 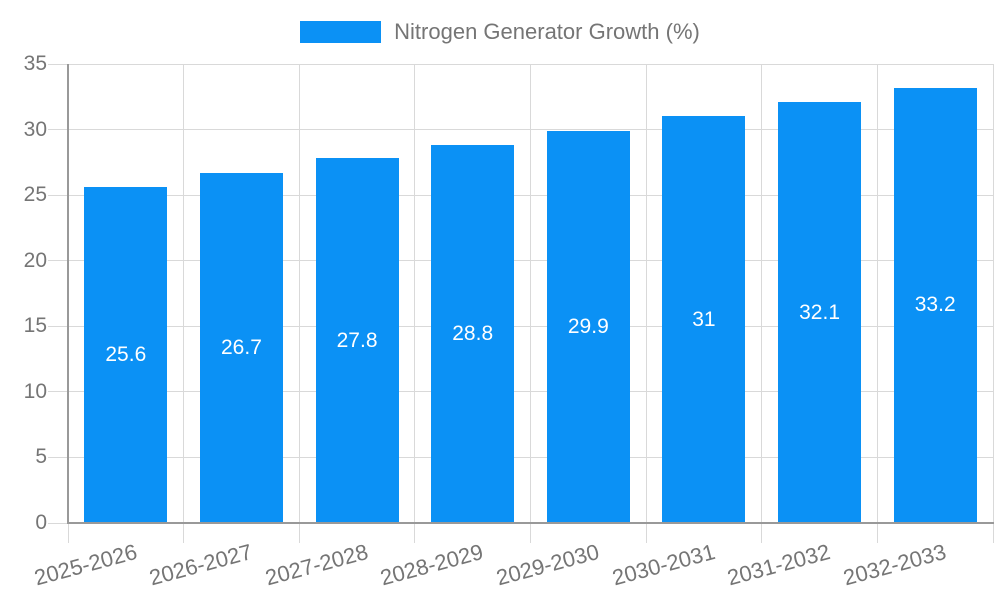 I want to click on y-tick-label: 20, so click(x=35, y=260).